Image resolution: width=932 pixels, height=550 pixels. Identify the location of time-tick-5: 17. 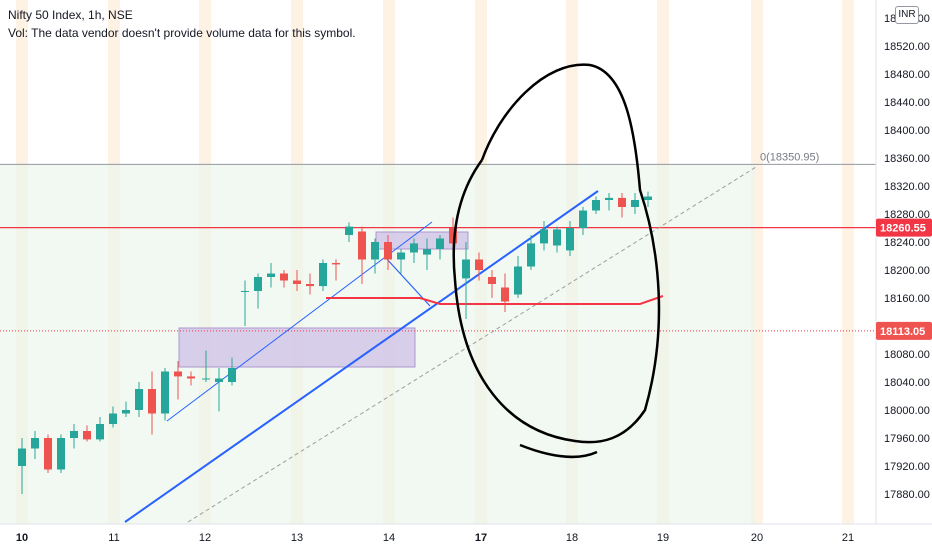
(481, 538).